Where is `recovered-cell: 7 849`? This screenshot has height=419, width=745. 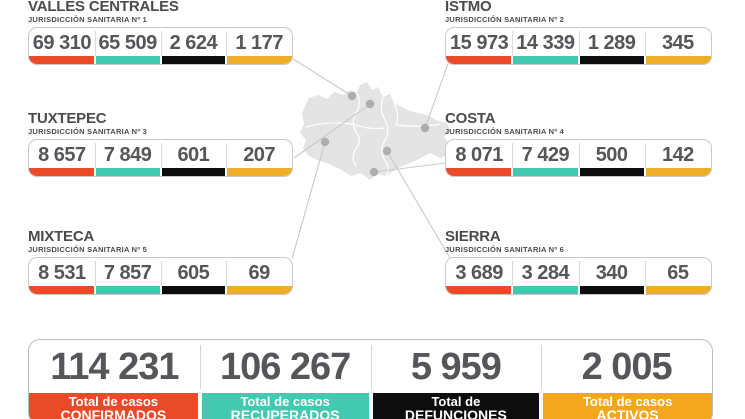 recovered-cell: 7 849 is located at coordinates (127, 158).